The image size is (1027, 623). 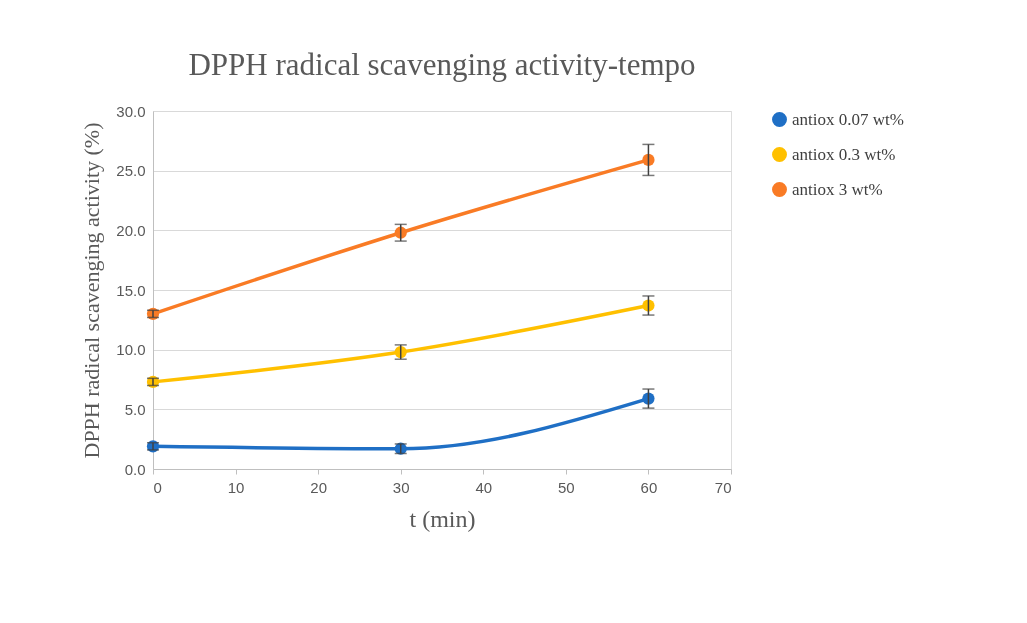 What do you see at coordinates (844, 154) in the screenshot?
I see `legend-label: antiox 0.3 wt%` at bounding box center [844, 154].